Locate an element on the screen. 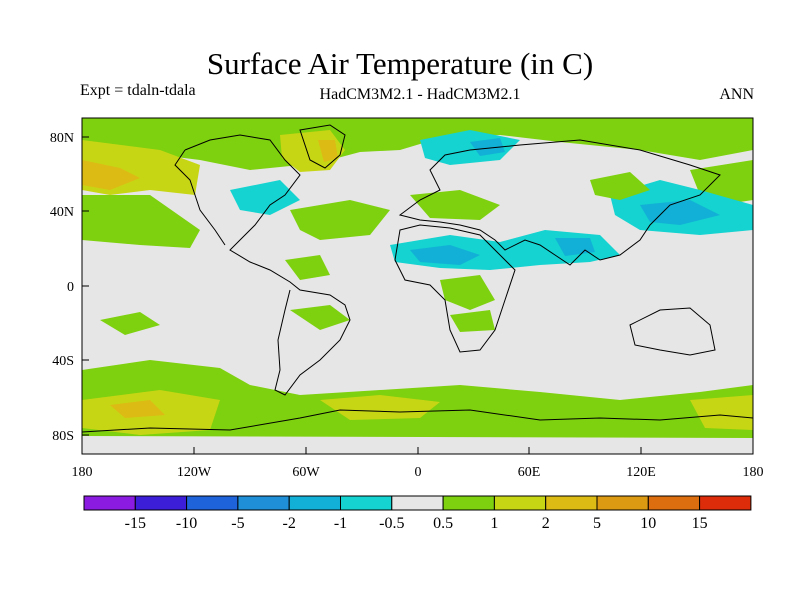  greenland-hot-spot is located at coordinates (328, 151).